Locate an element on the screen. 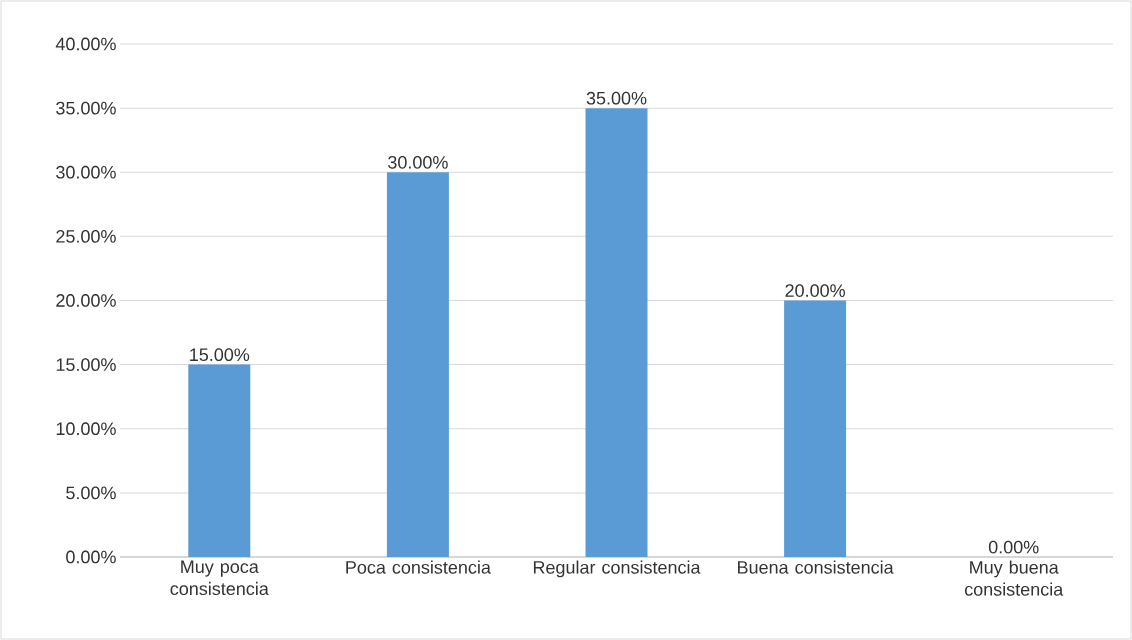  y-tick-label: 20.00% is located at coordinates (86, 300).